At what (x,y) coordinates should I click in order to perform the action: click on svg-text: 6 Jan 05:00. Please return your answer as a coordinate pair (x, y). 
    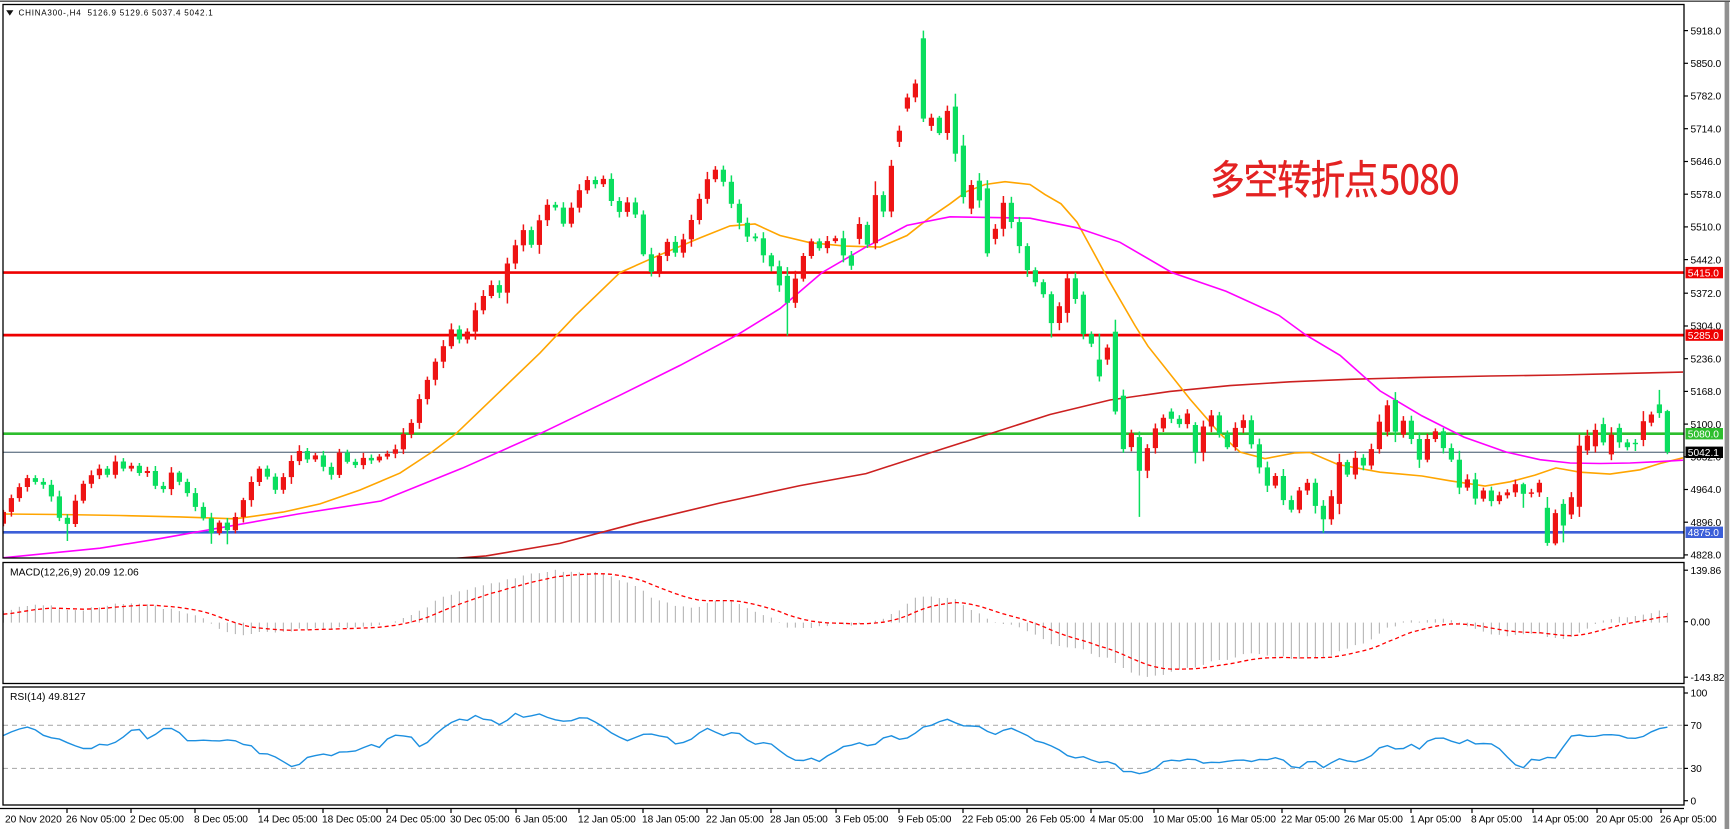
    Looking at the image, I should click on (541, 820).